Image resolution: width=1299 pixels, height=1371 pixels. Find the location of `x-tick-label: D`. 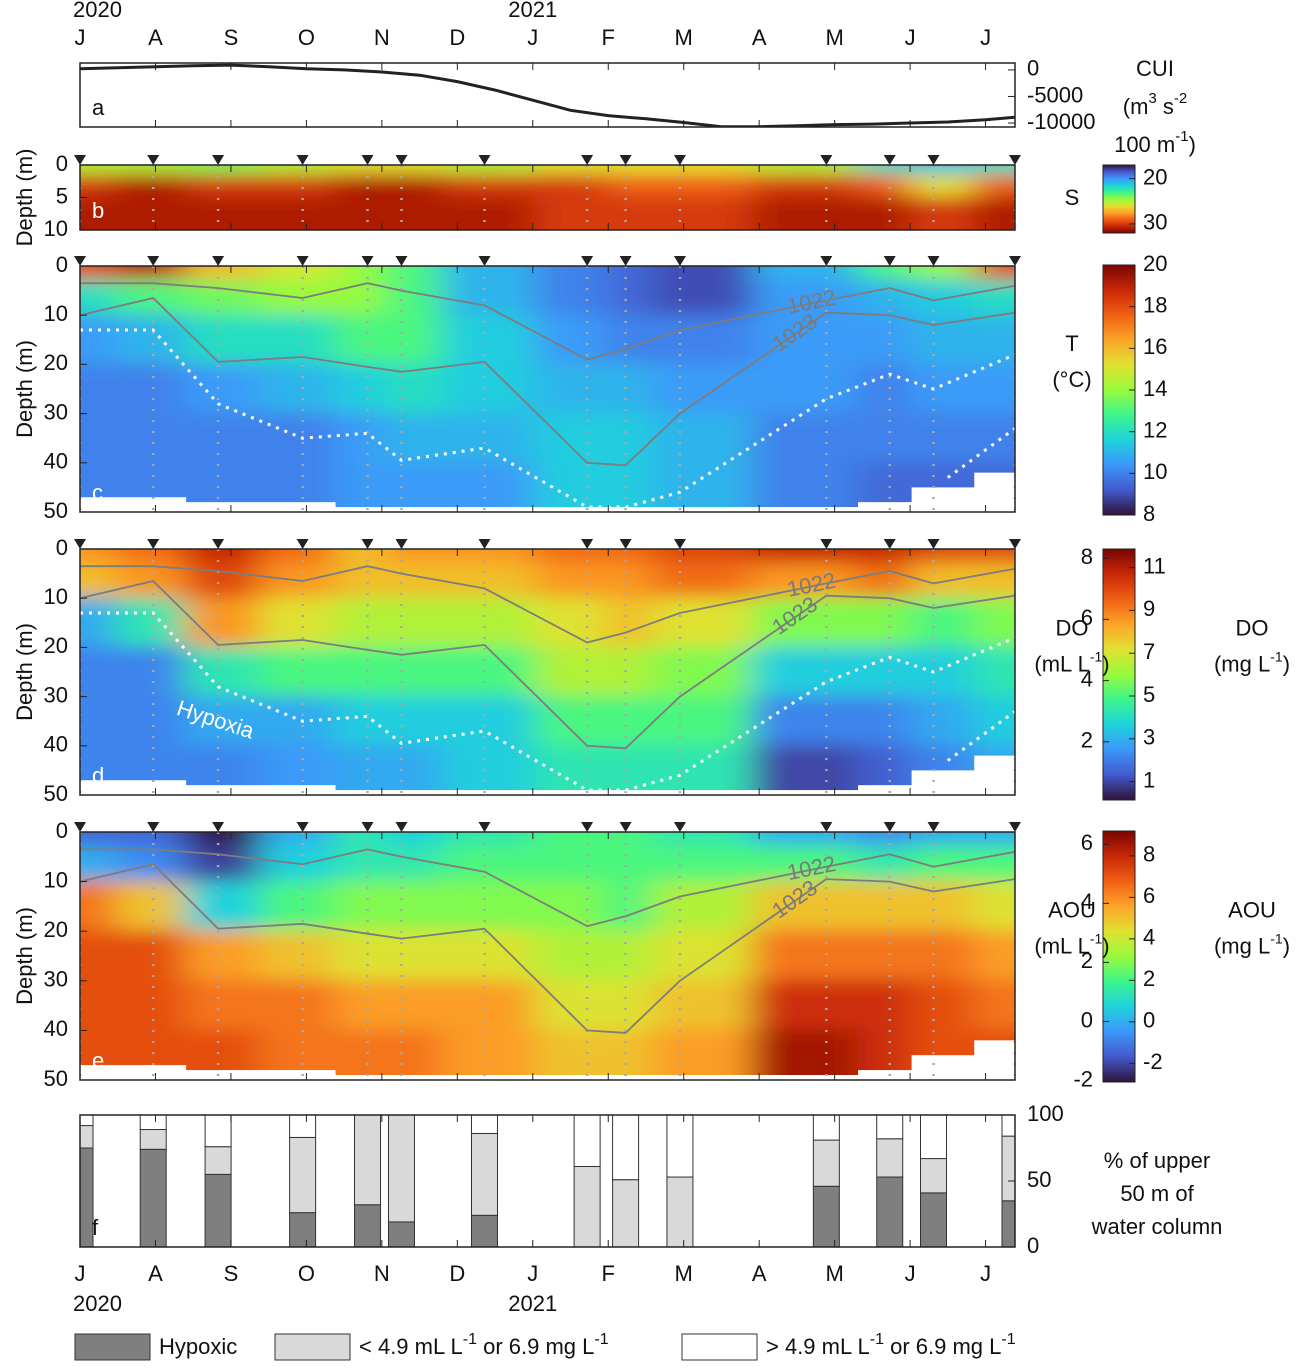

x-tick-label: D is located at coordinates (457, 1273).